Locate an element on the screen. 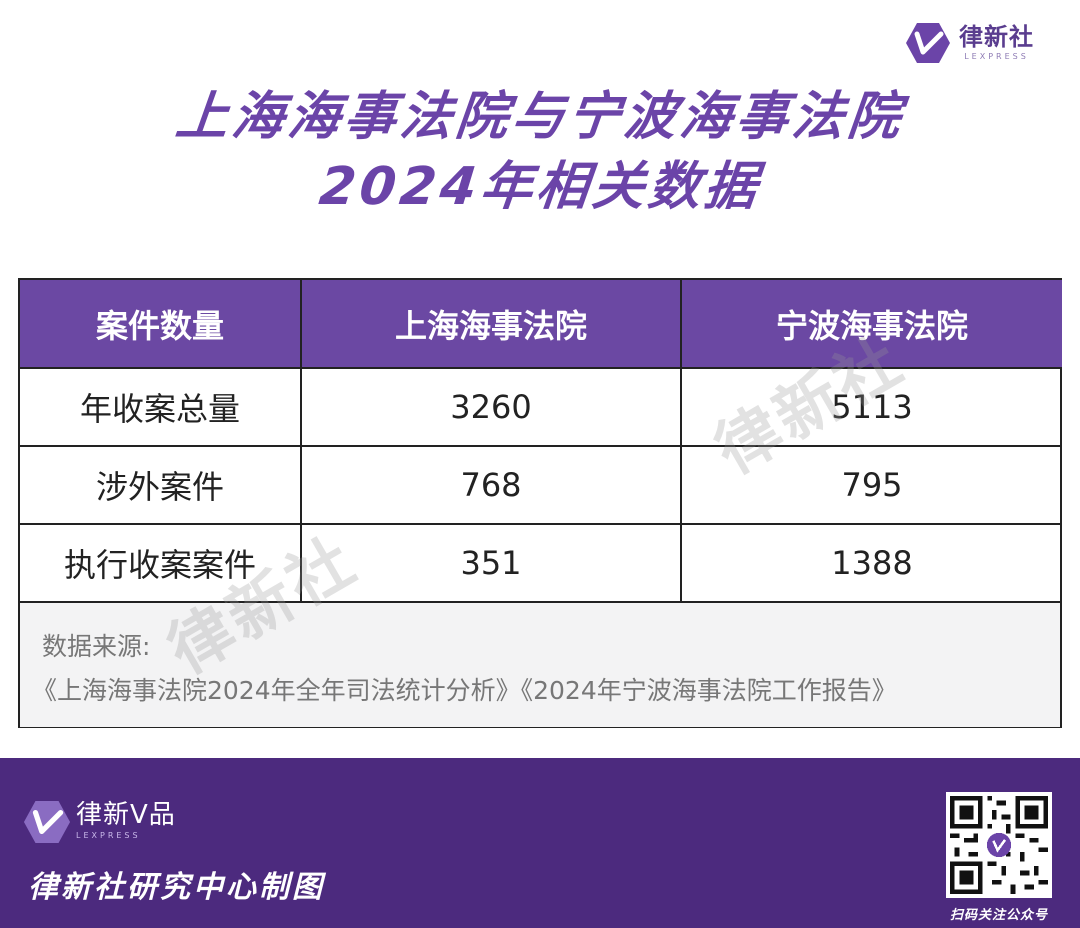  brand-subtitle: LEXPRESS is located at coordinates (996, 56).